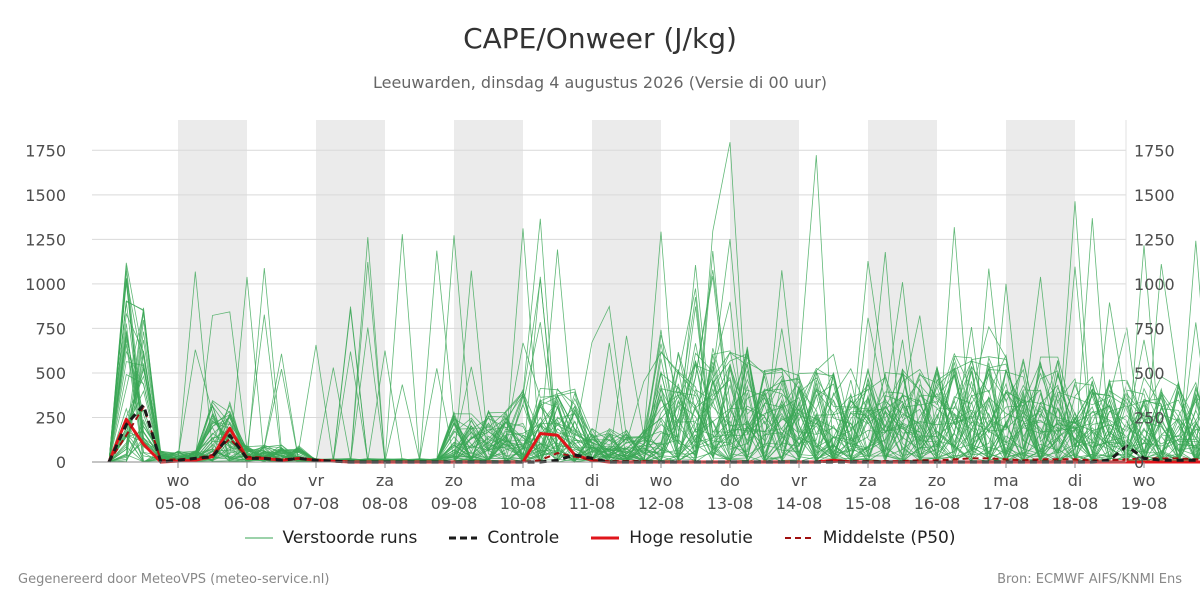  Describe the element at coordinates (61, 462) in the screenshot. I see `y-tick-label-left: 0` at that location.